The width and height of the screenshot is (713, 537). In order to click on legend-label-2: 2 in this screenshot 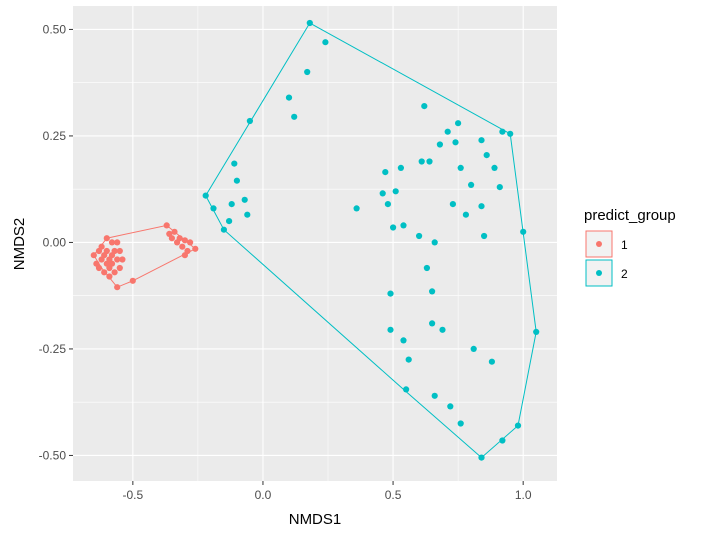, I will do `click(624, 274)`.